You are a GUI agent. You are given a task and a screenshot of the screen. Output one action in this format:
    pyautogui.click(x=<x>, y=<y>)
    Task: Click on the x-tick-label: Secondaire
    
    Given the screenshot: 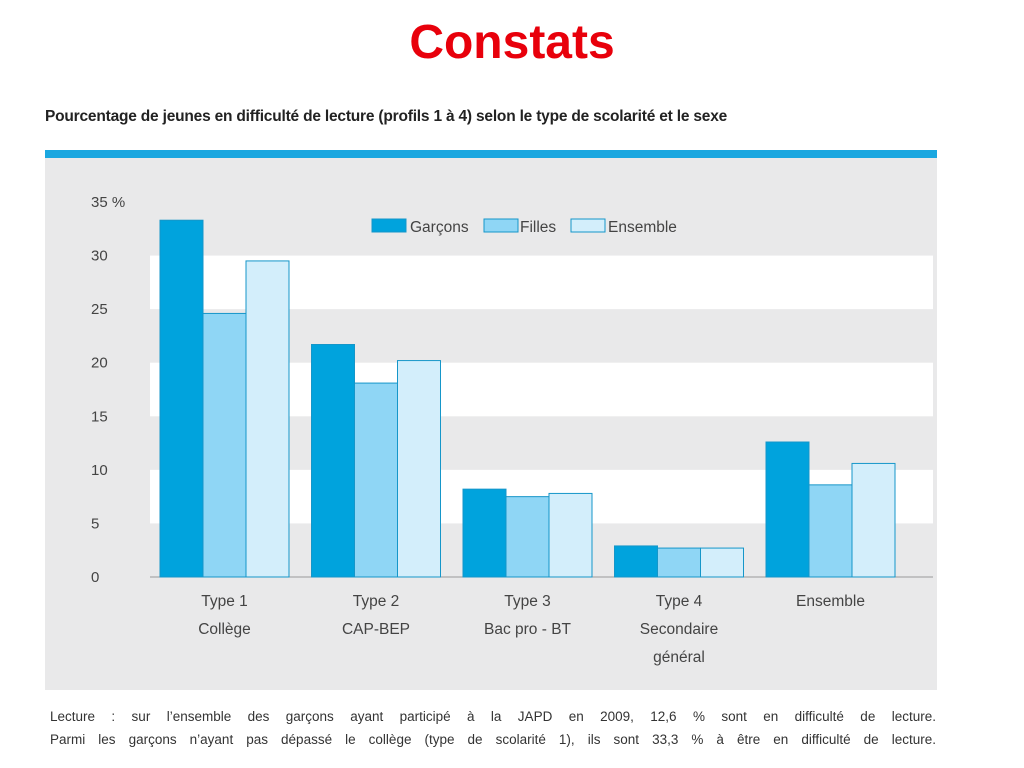 What is the action you would take?
    pyautogui.click(x=679, y=629)
    